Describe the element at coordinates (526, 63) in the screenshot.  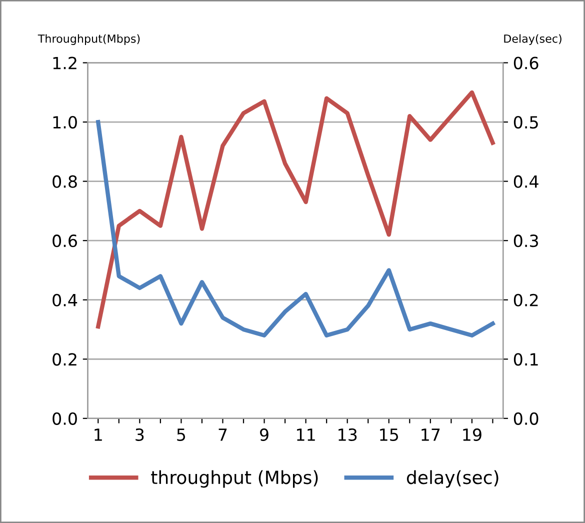
I see `y2-tick-label: 0.6` at that location.